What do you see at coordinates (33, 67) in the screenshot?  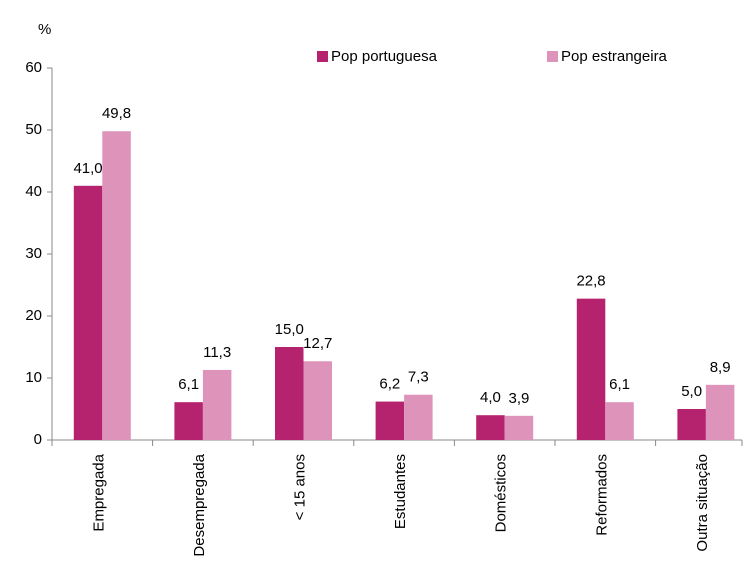 I see `y-tick-label: 60` at bounding box center [33, 67].